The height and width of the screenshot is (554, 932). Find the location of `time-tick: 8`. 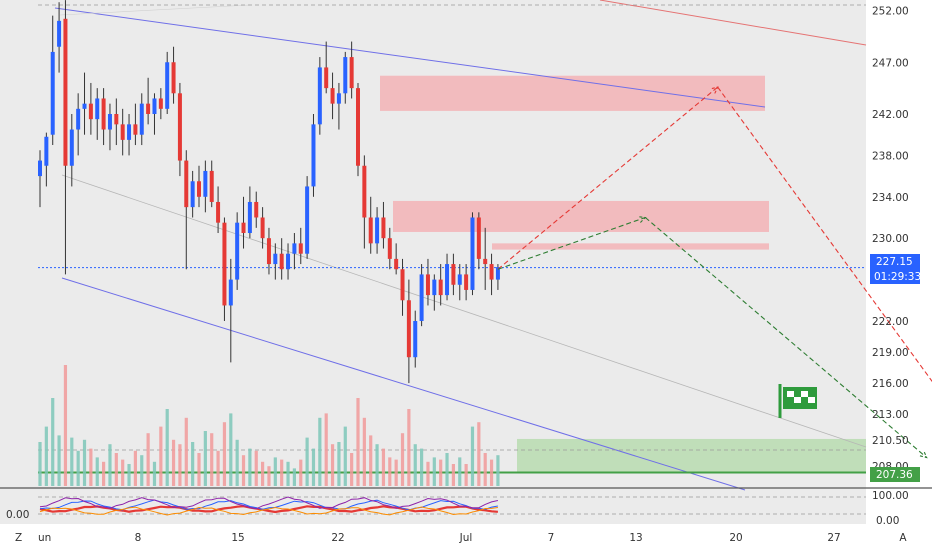

time-tick: 8 is located at coordinates (138, 538).